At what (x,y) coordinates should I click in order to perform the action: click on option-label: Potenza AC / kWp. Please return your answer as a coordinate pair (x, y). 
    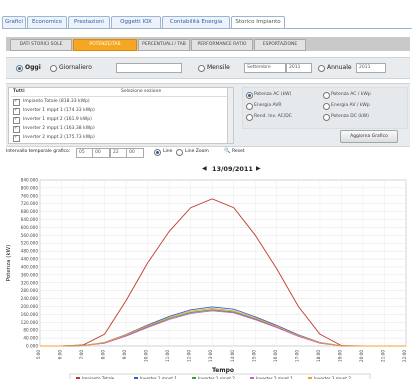
    Looking at the image, I should click on (351, 94).